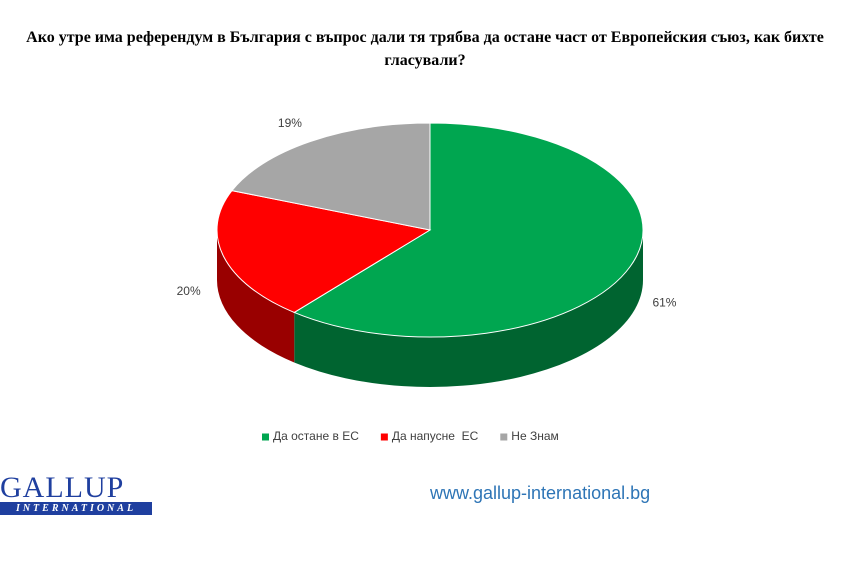 The image size is (850, 565). Describe the element at coordinates (664, 303) in the screenshot. I see `data-label: 61%` at that location.